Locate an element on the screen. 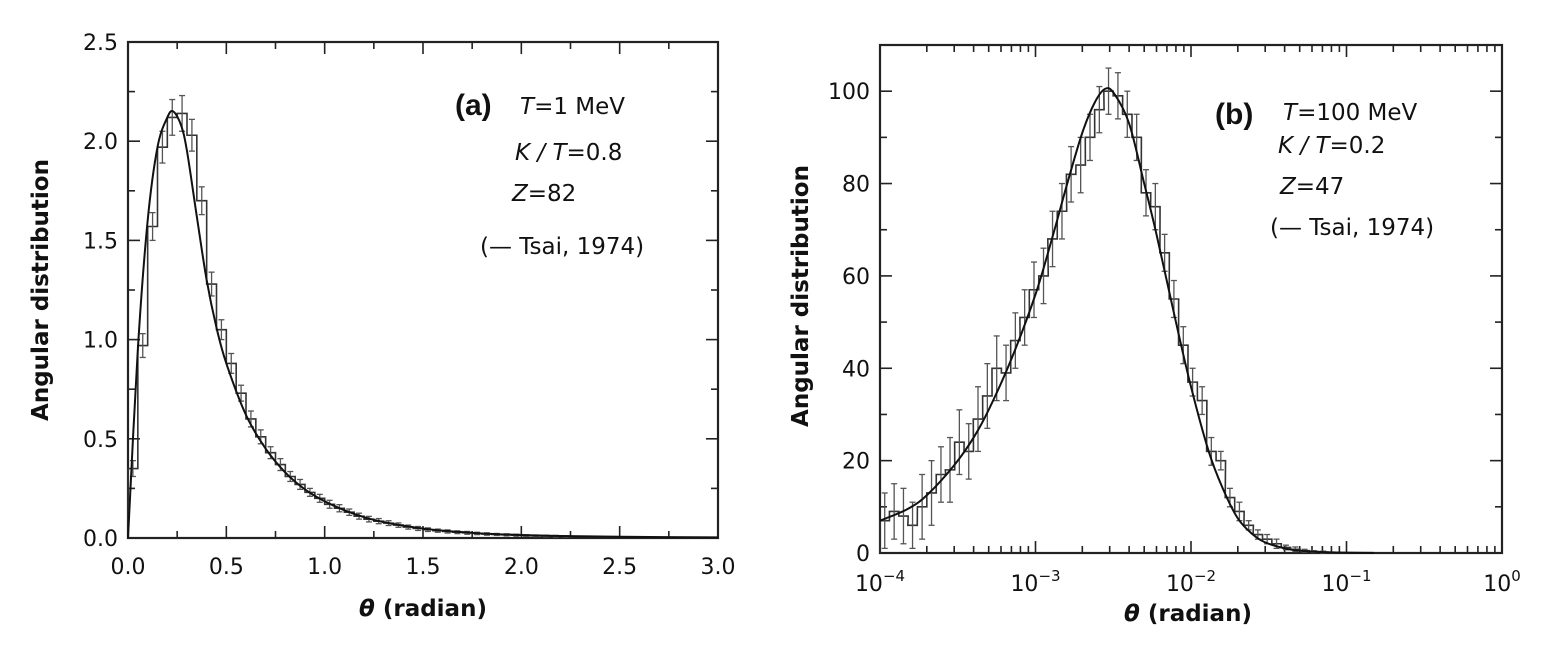  panel-b-annotation-1: T=100 MeV is located at coordinates (1350, 113).